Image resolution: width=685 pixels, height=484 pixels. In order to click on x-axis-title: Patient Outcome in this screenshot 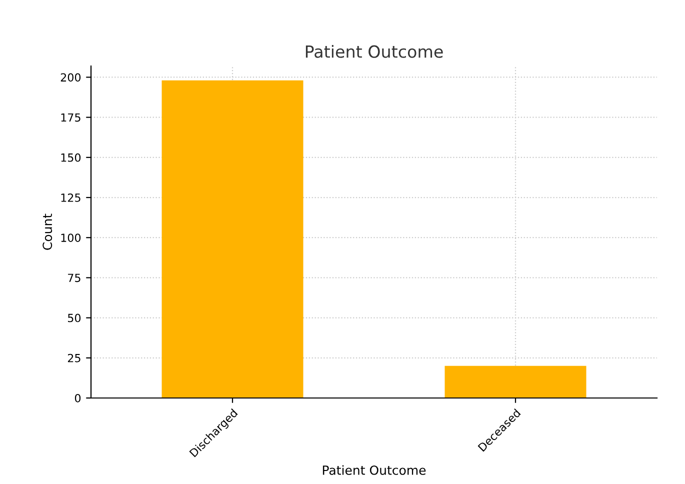, I will do `click(374, 470)`.